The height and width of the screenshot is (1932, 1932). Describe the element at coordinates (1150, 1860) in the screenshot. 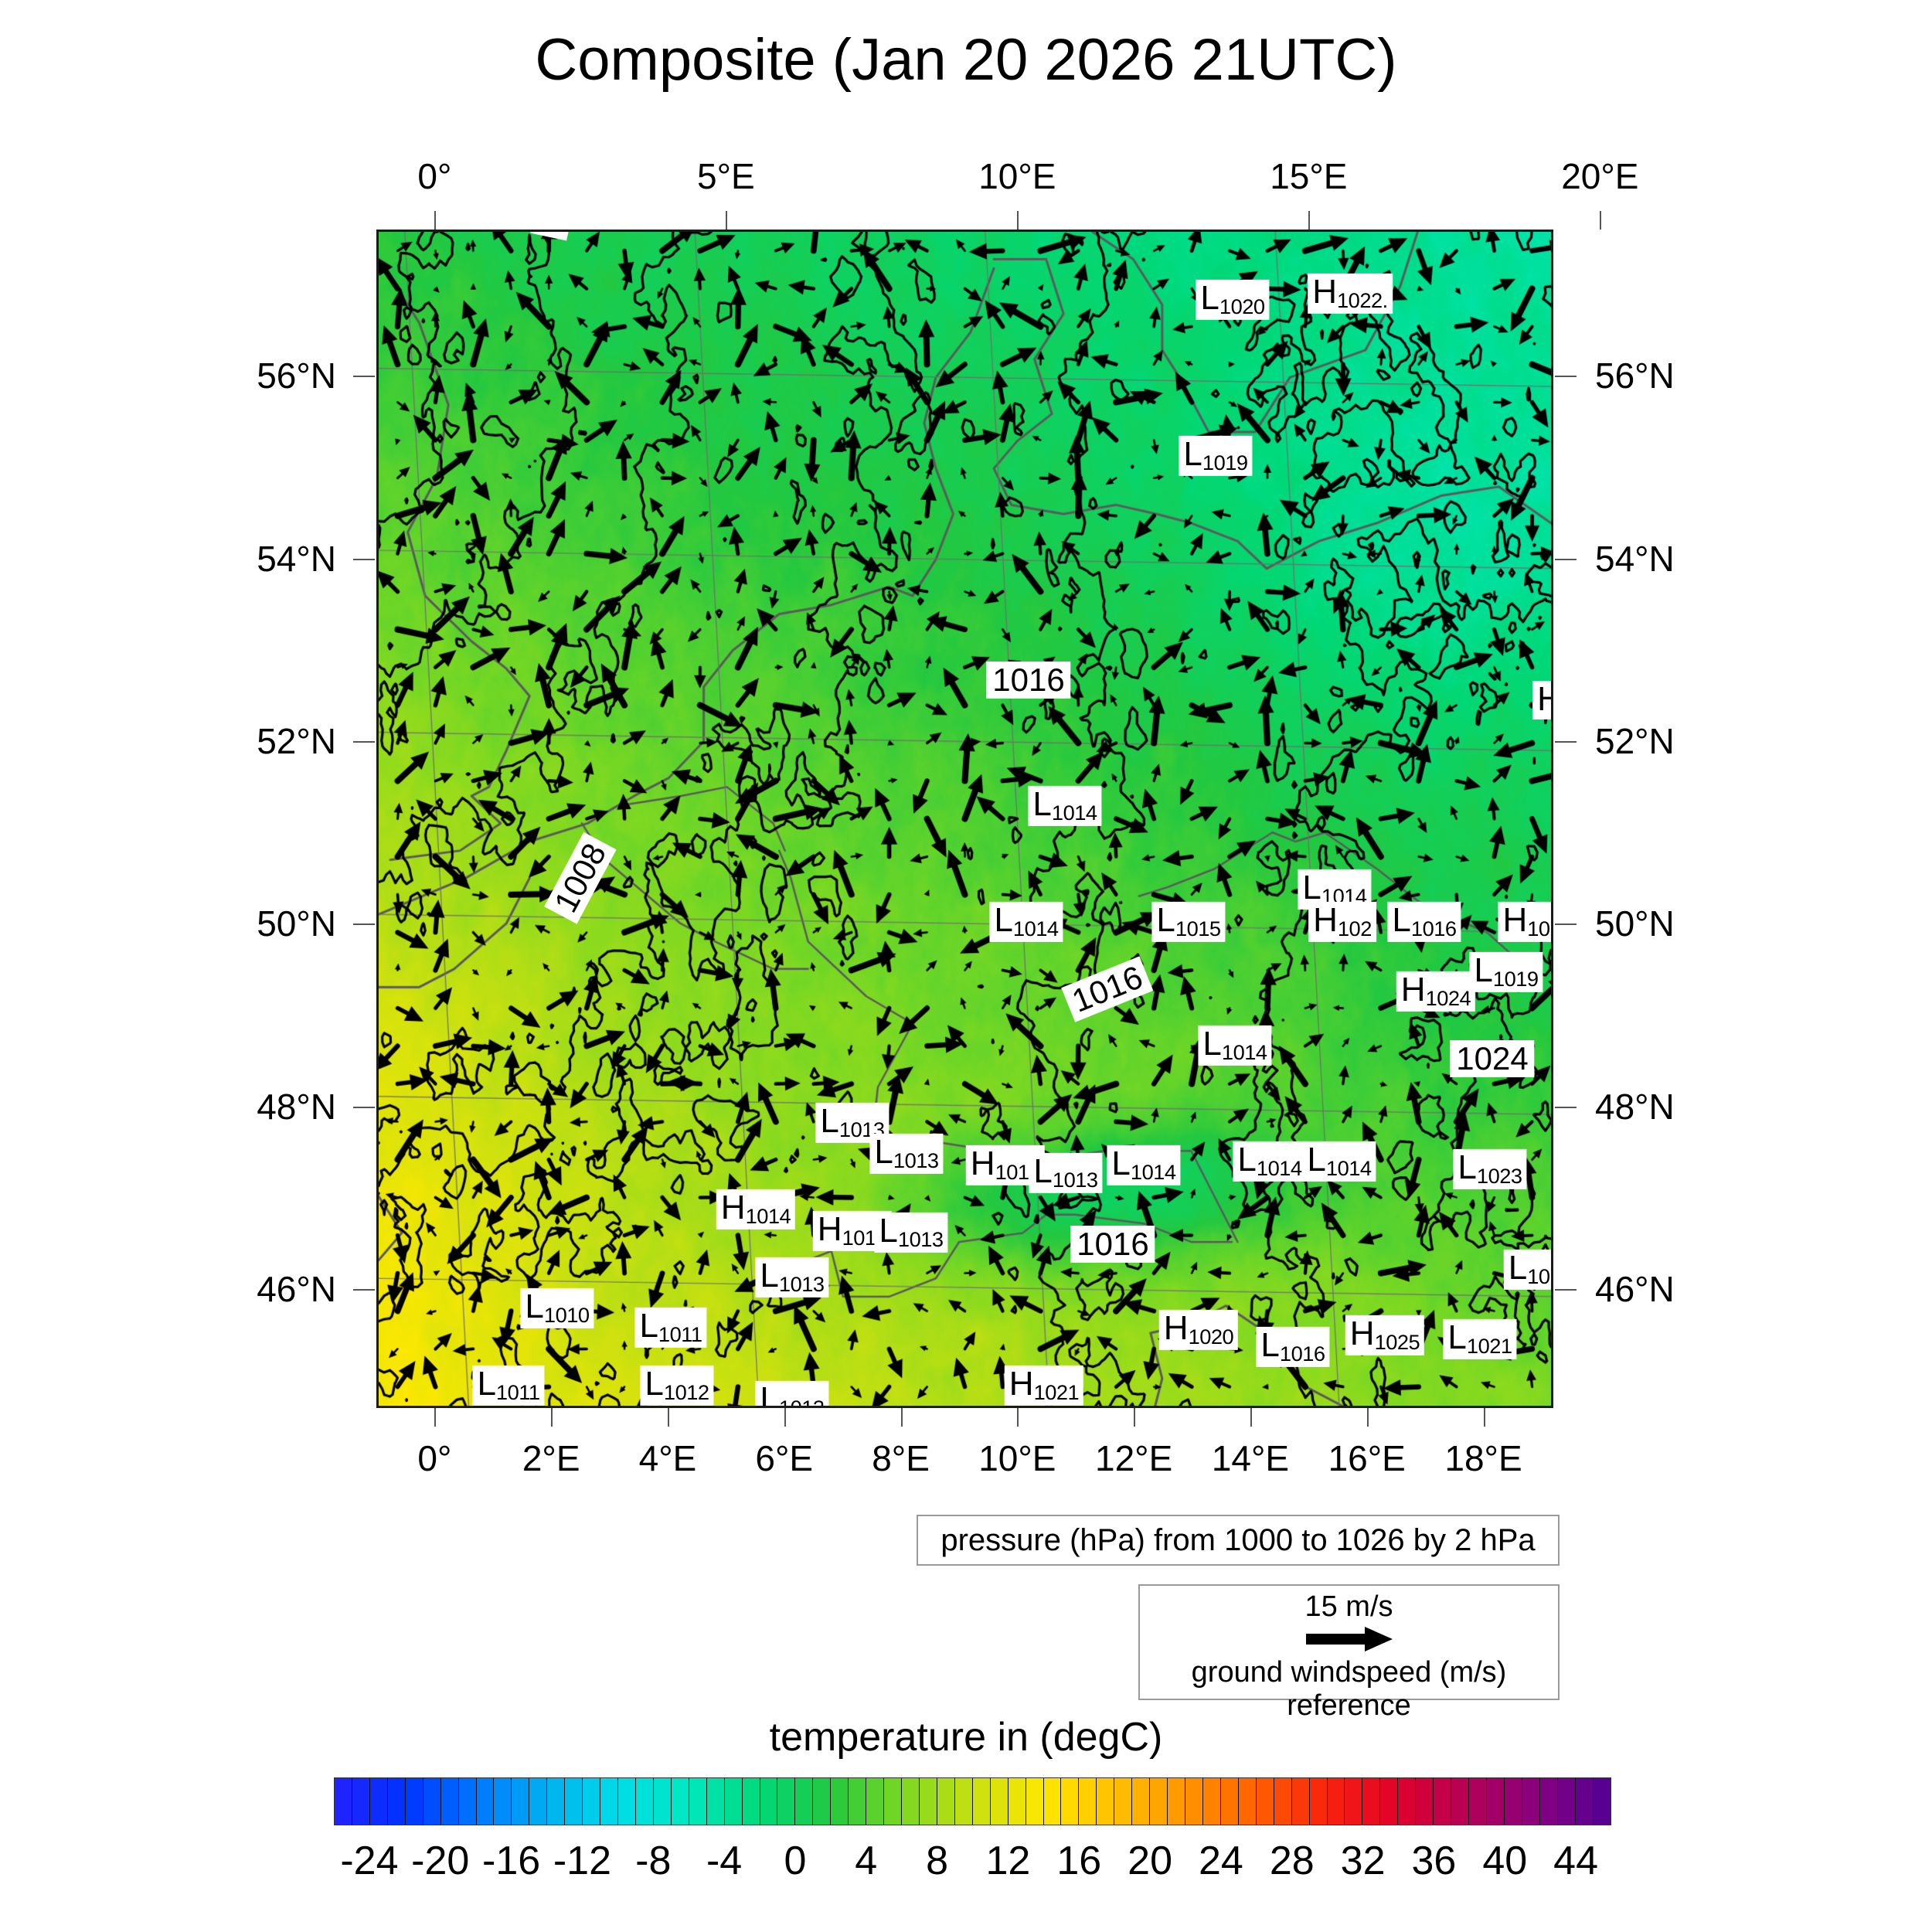

I see `colorbar-tick-label-11: 20` at that location.